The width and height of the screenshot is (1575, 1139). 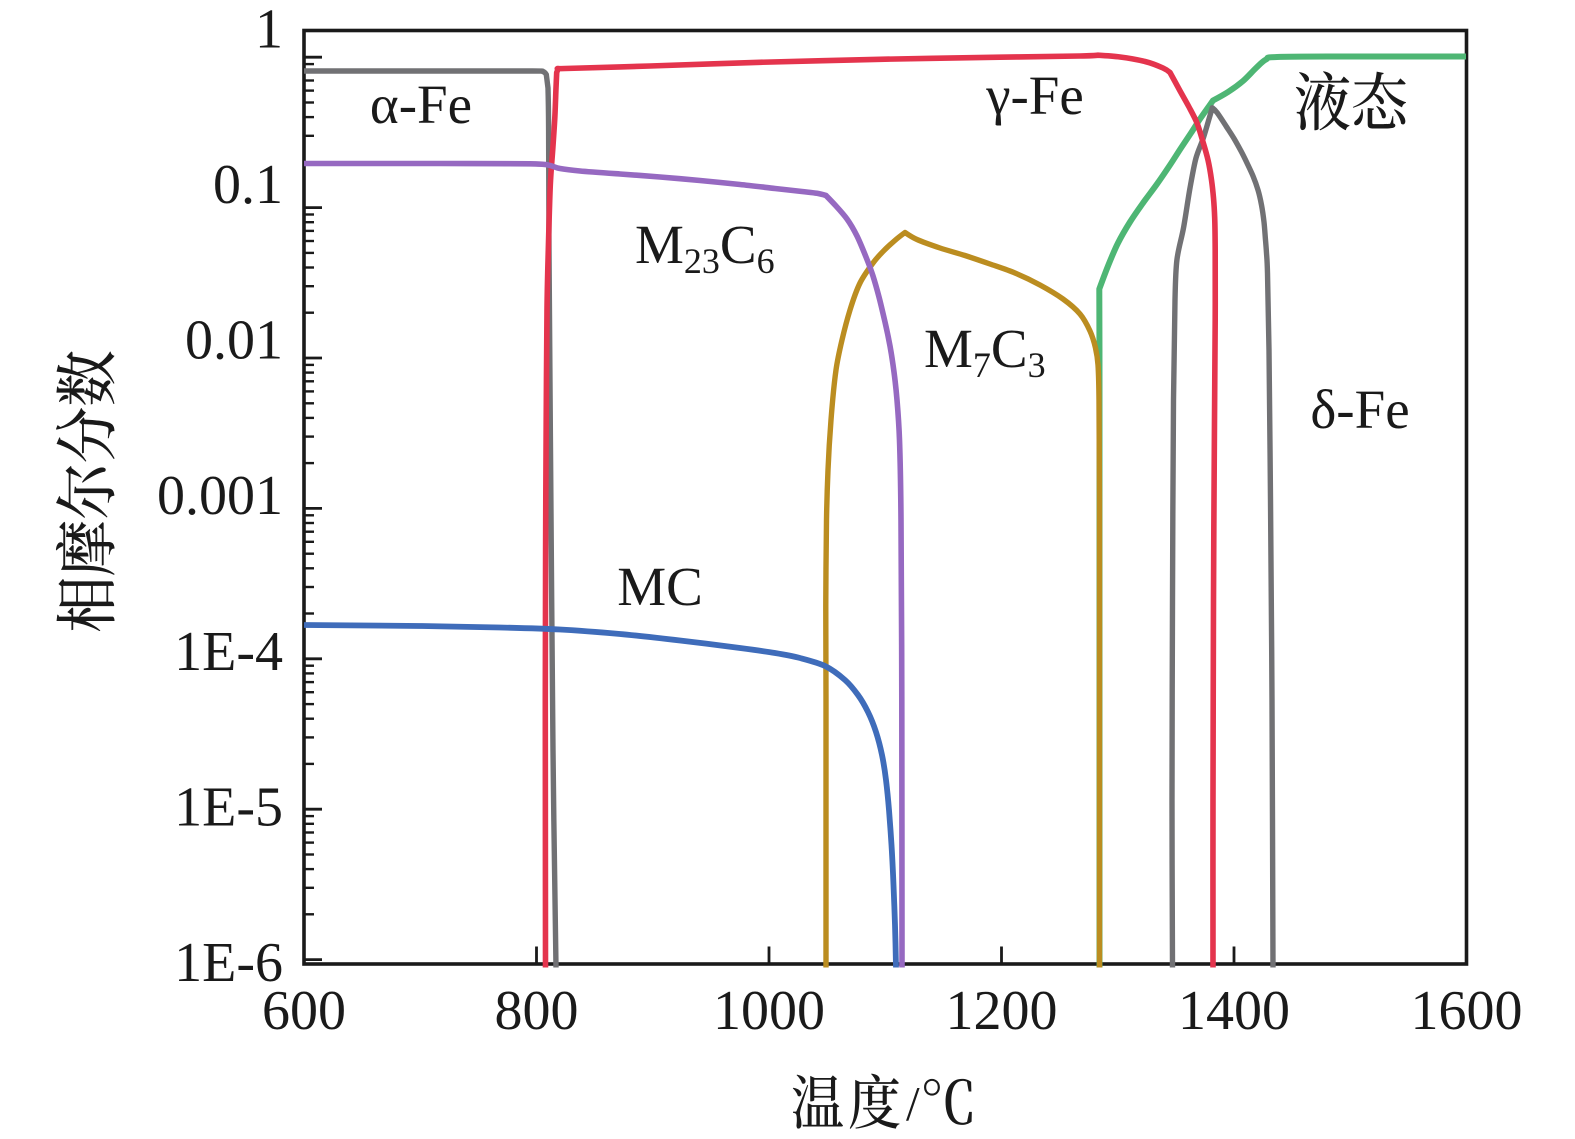 I want to click on svg-text: 600, so click(x=304, y=1011).